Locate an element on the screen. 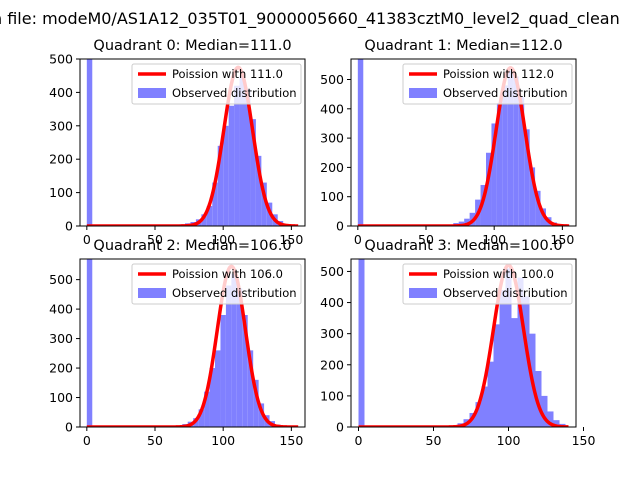 Image resolution: width=640 pixels, height=480 pixels. legend: Poission with 106.0 Observed distribution is located at coordinates (216, 284).